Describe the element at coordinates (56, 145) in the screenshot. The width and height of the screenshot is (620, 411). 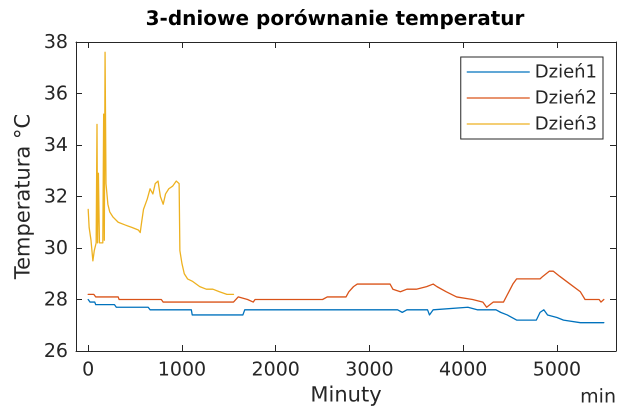
I see `y-tick-label: 34` at that location.